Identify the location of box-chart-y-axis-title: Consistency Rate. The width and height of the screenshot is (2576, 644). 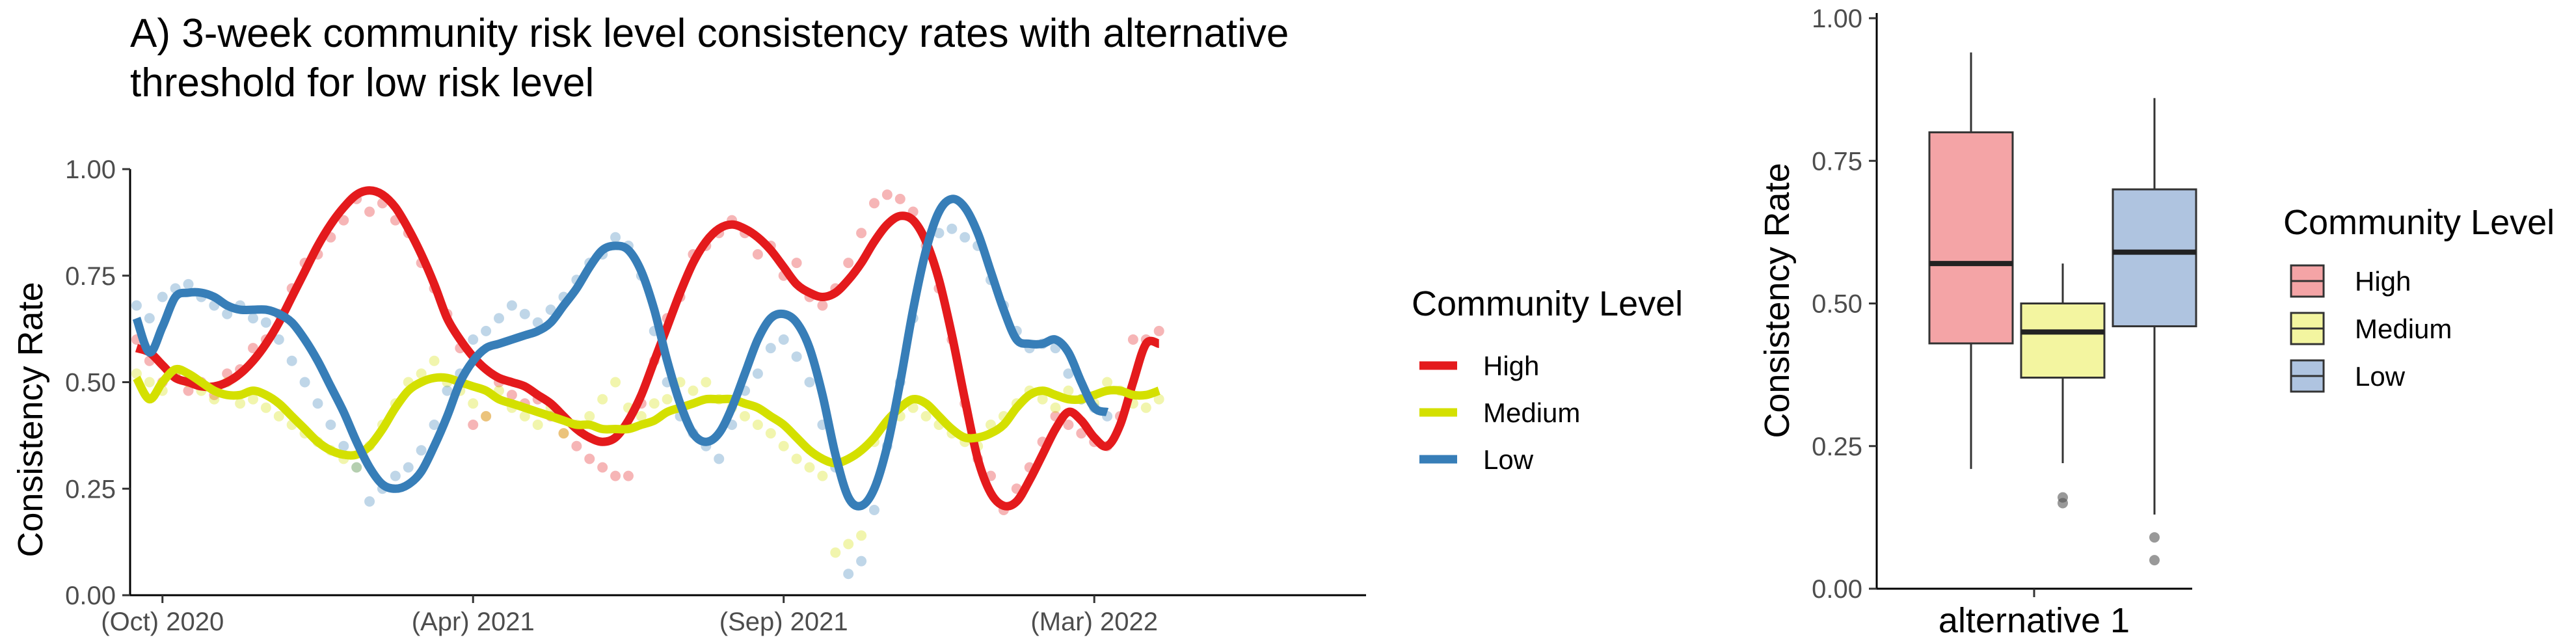
(1777, 300).